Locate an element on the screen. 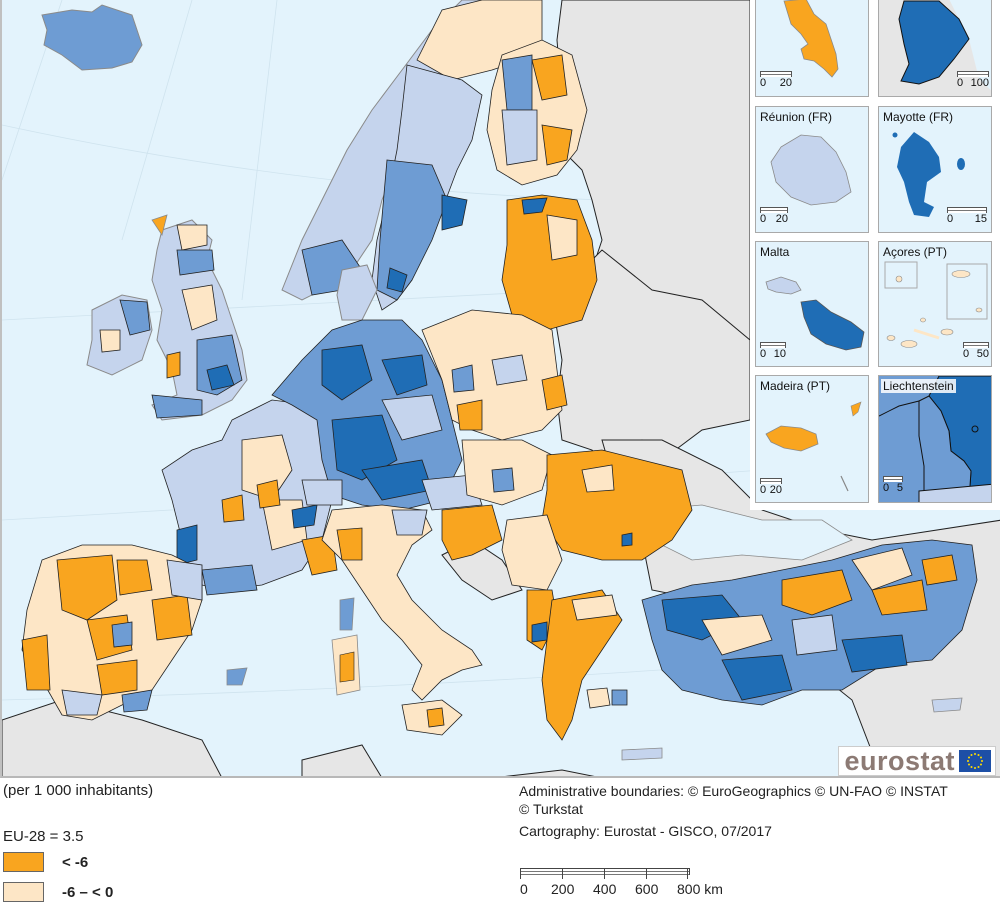 The image size is (1000, 902). scale-malta: 0 10 is located at coordinates (773, 351).